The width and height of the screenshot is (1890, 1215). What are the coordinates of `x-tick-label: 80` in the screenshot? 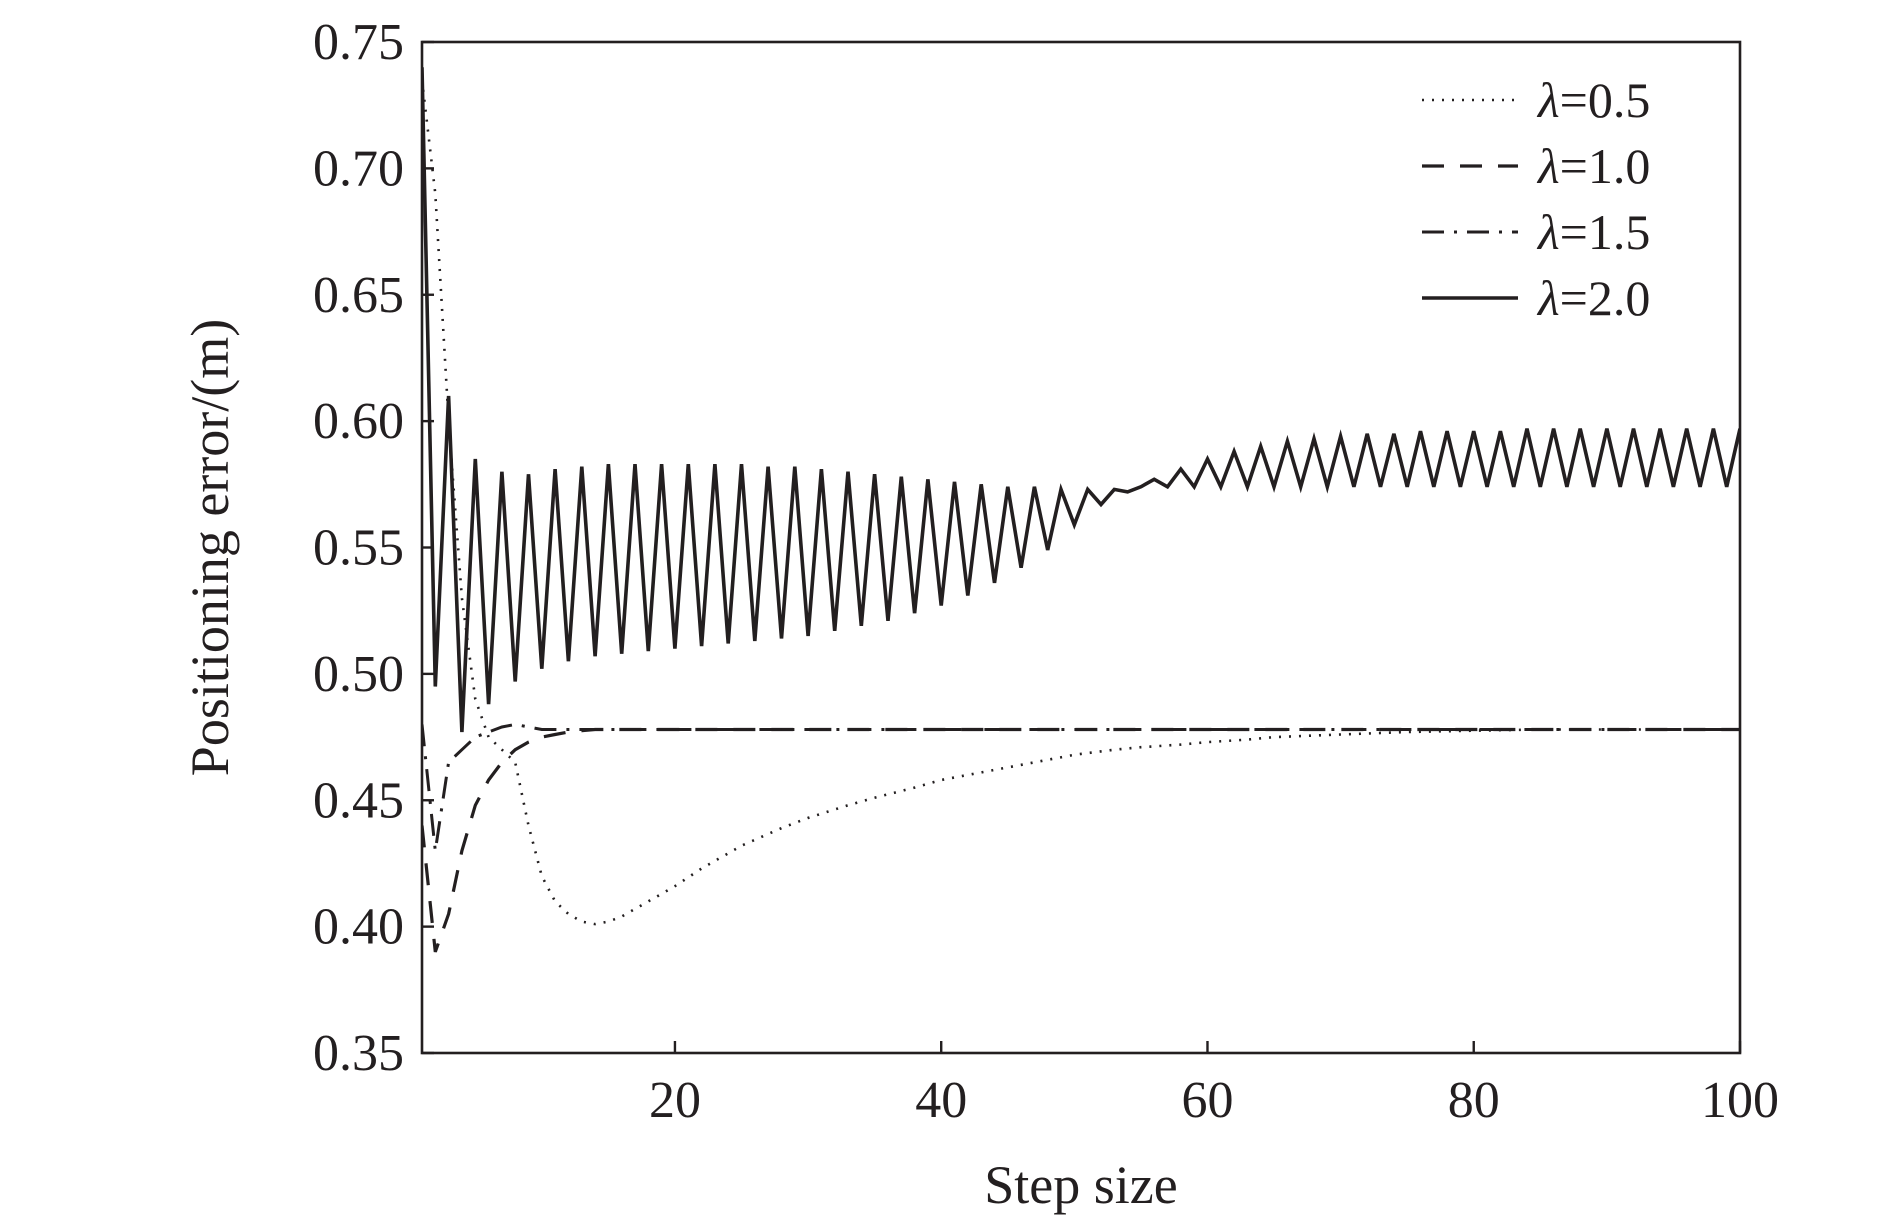 It's located at (1474, 1100).